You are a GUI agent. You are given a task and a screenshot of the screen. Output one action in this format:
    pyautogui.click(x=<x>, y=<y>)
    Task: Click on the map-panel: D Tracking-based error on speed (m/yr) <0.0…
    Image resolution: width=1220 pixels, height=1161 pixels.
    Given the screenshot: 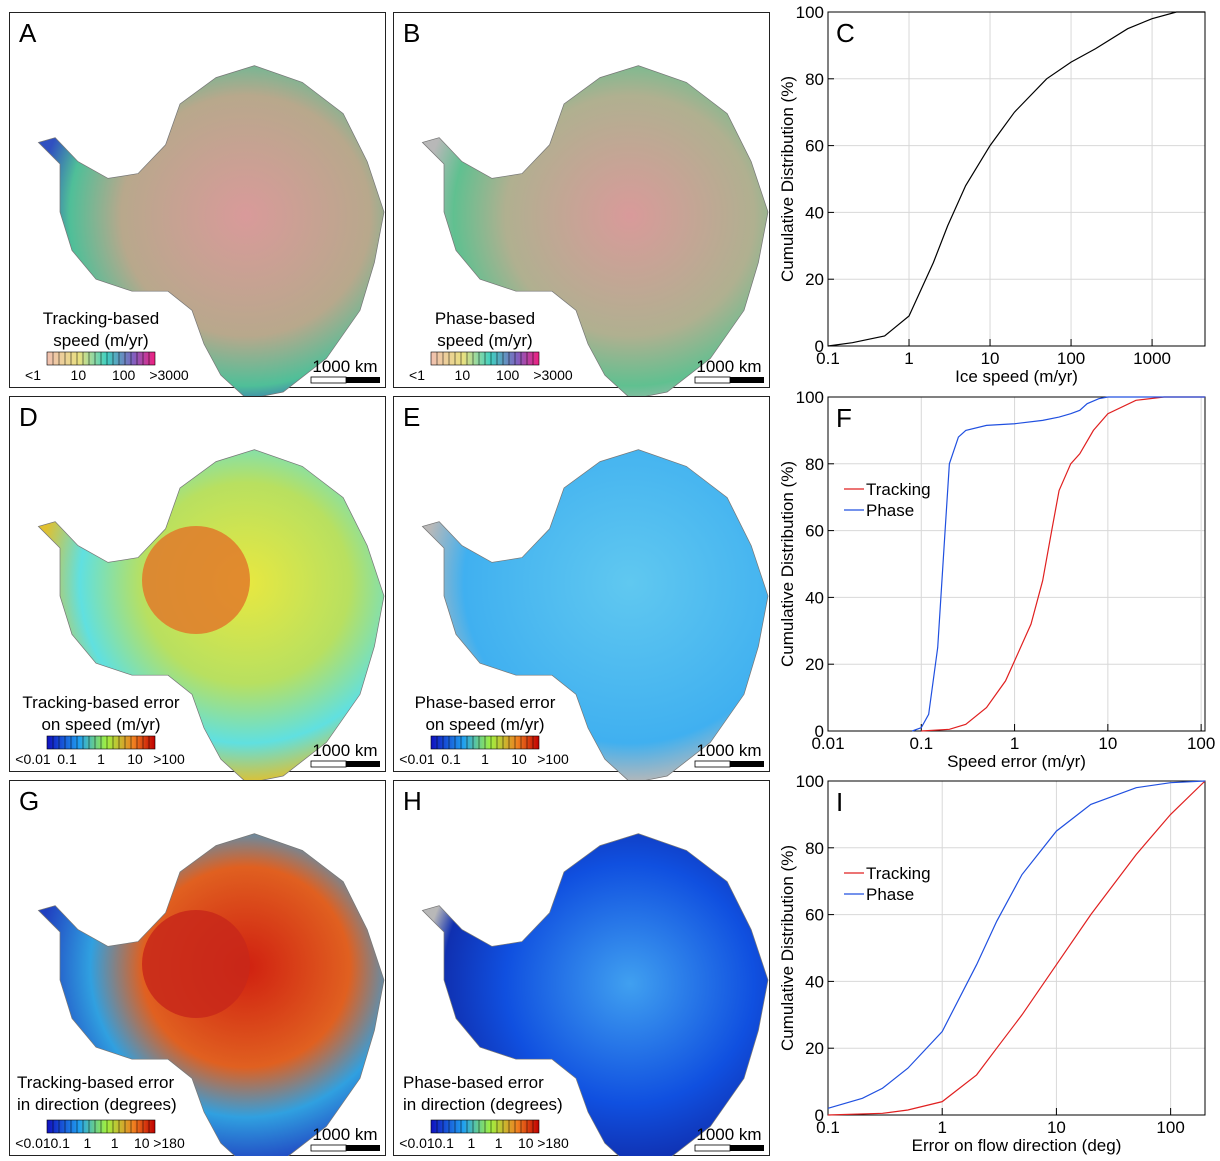 What is the action you would take?
    pyautogui.click(x=197, y=590)
    